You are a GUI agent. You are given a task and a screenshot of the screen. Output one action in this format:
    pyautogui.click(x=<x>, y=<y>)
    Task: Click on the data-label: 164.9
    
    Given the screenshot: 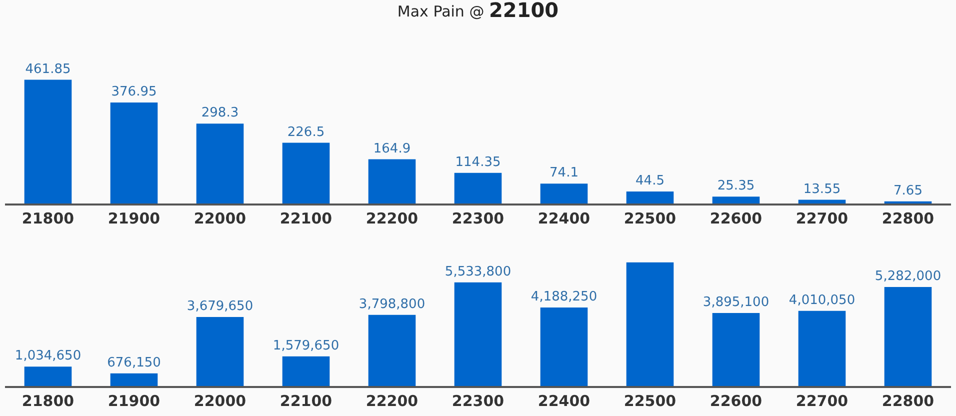 What is the action you would take?
    pyautogui.click(x=392, y=148)
    